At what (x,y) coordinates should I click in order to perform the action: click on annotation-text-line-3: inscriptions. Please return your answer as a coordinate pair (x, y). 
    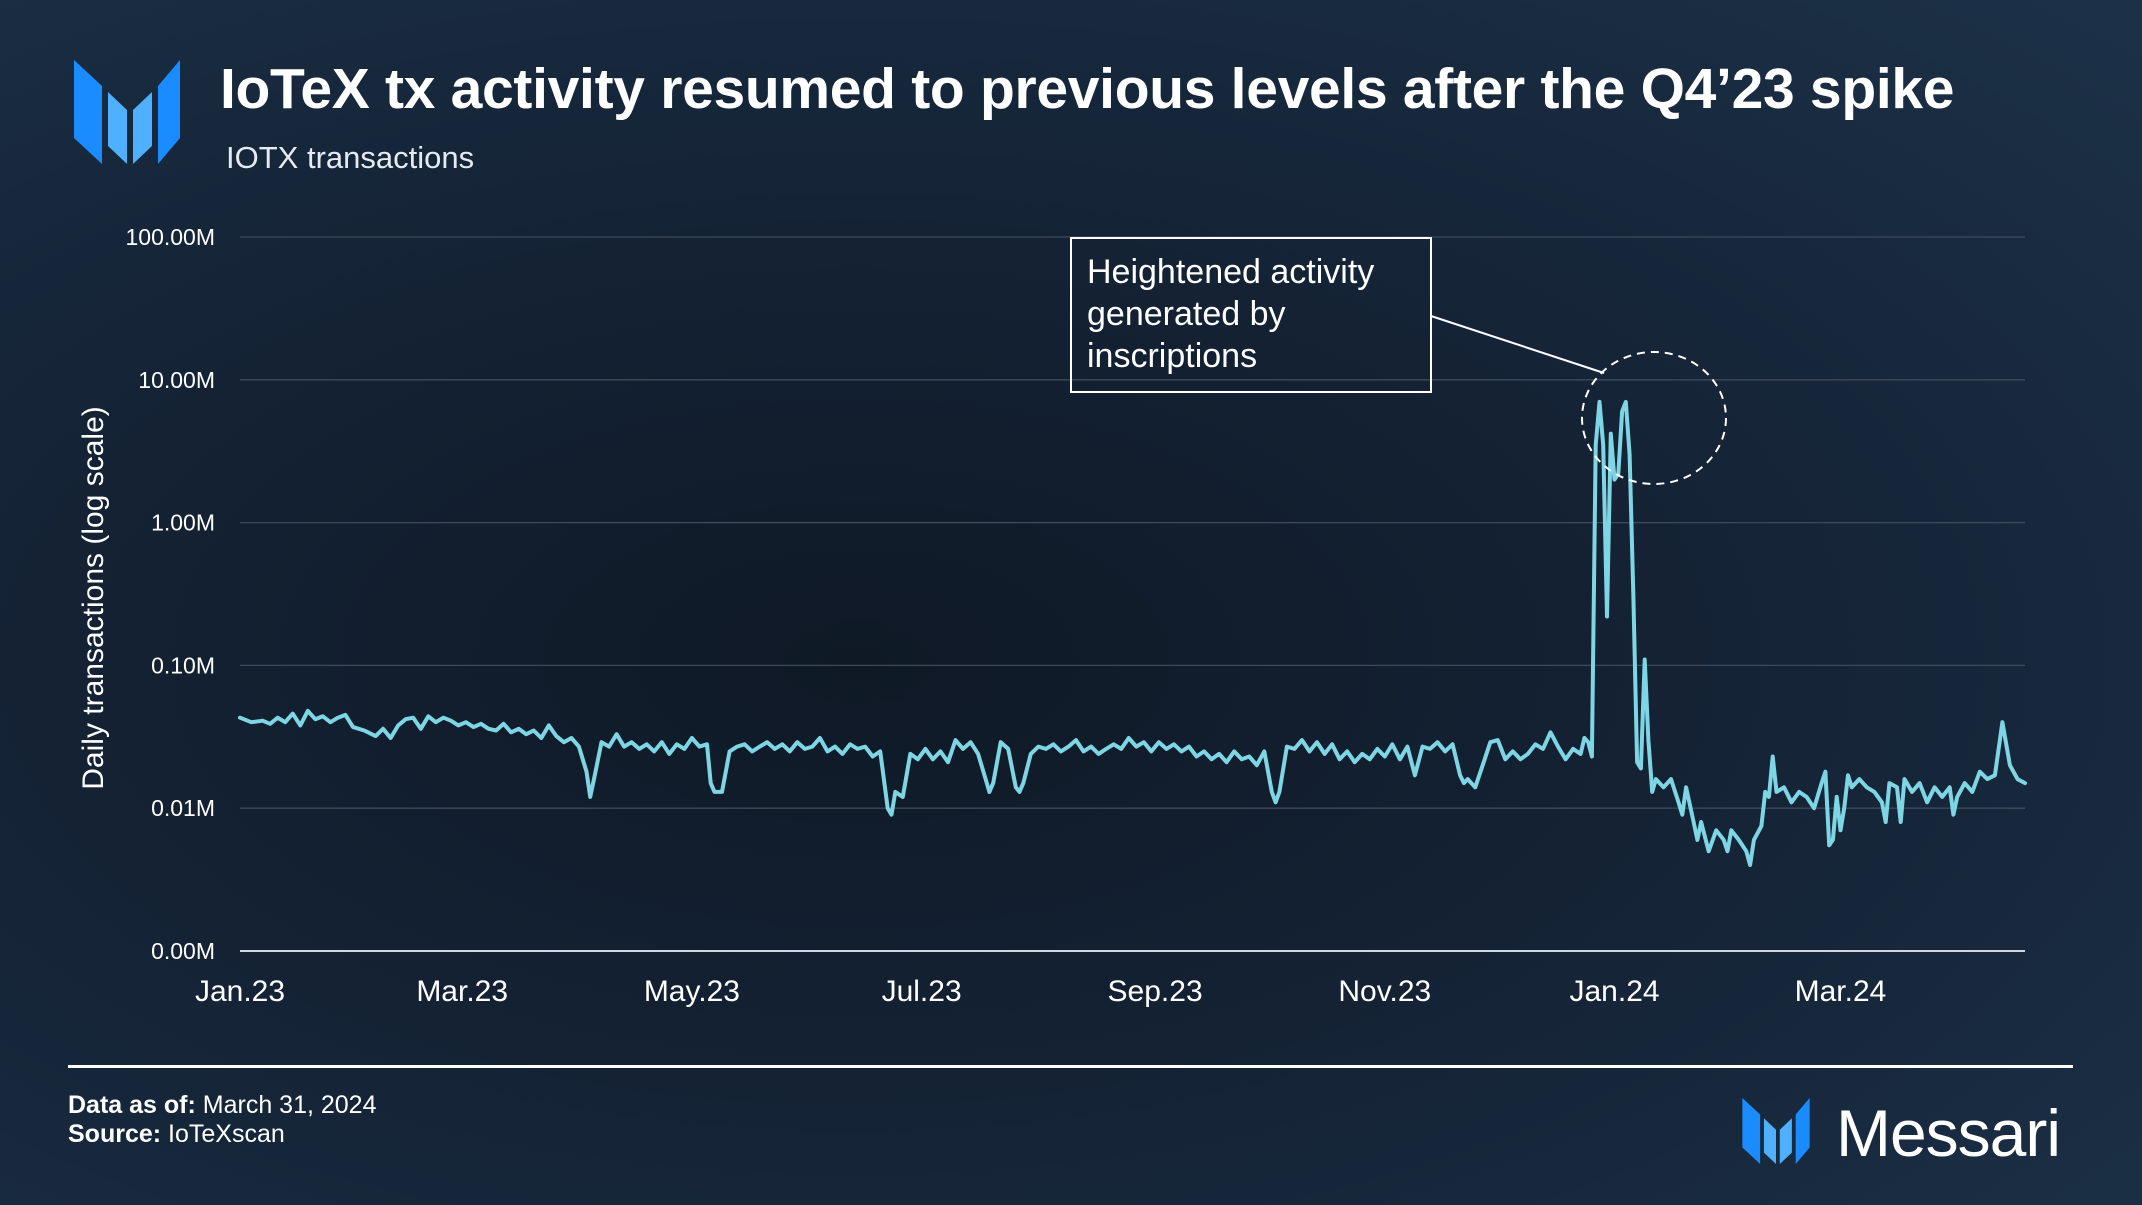
    Looking at the image, I should click on (1172, 356).